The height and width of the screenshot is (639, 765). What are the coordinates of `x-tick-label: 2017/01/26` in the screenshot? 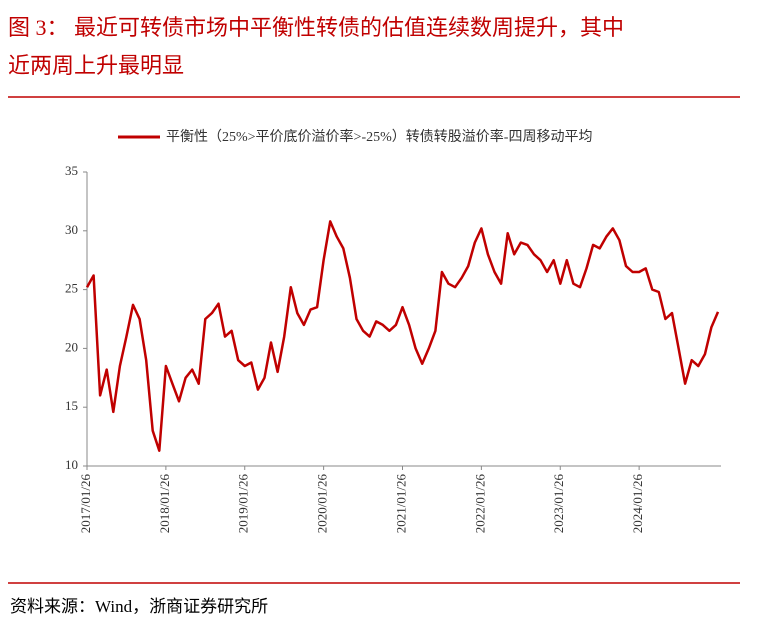 It's located at (85, 504).